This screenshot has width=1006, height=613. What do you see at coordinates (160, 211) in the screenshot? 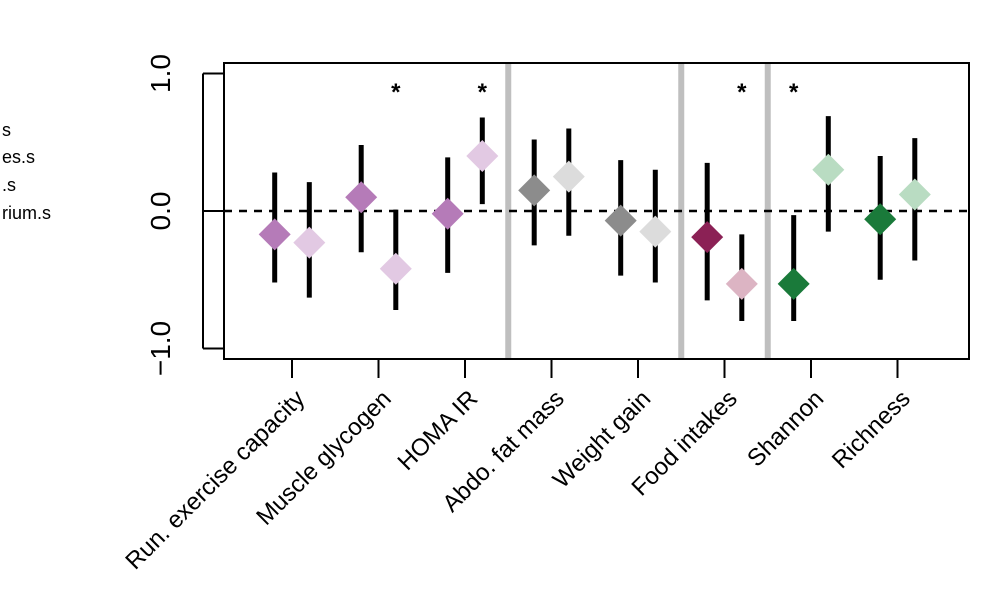
I see `y-tick-label: 0.0` at bounding box center [160, 211].